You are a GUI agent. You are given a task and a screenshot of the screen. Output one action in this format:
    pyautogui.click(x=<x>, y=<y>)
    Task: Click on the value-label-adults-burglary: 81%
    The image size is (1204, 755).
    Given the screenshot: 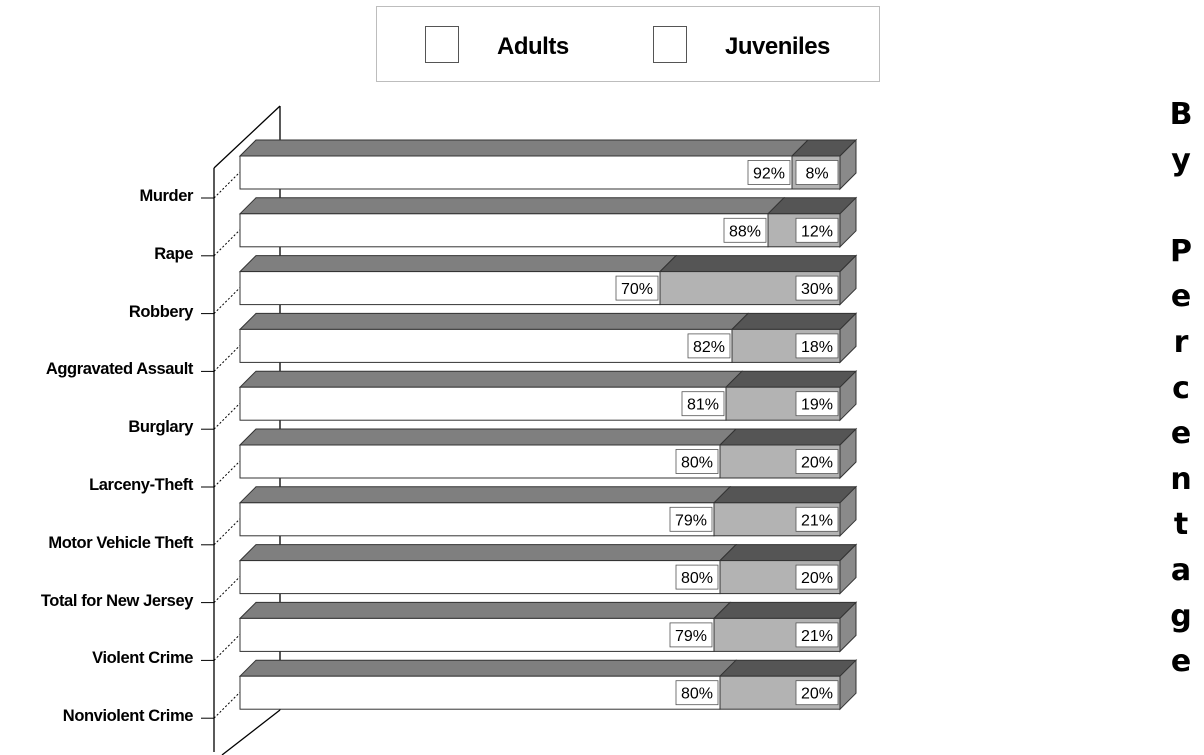 What is the action you would take?
    pyautogui.click(x=703, y=405)
    